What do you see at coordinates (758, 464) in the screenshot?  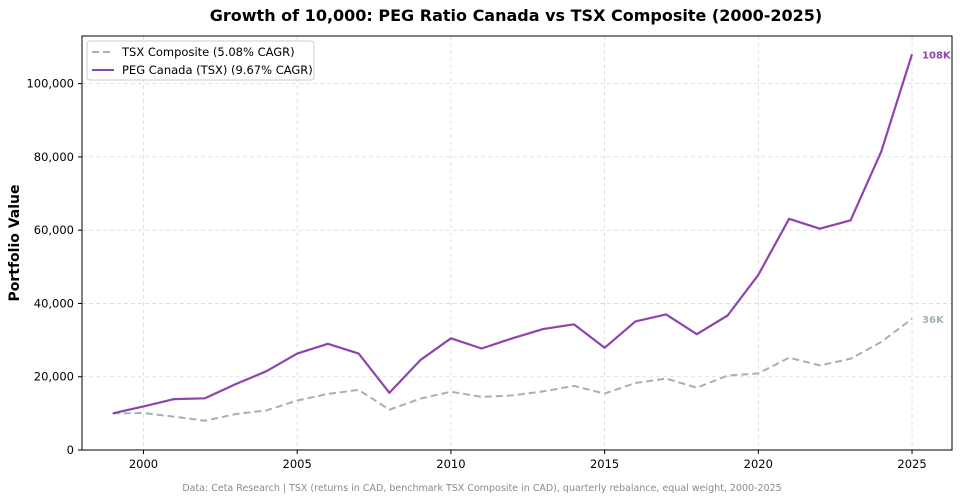 I see `x-tick-label: 2020` at bounding box center [758, 464].